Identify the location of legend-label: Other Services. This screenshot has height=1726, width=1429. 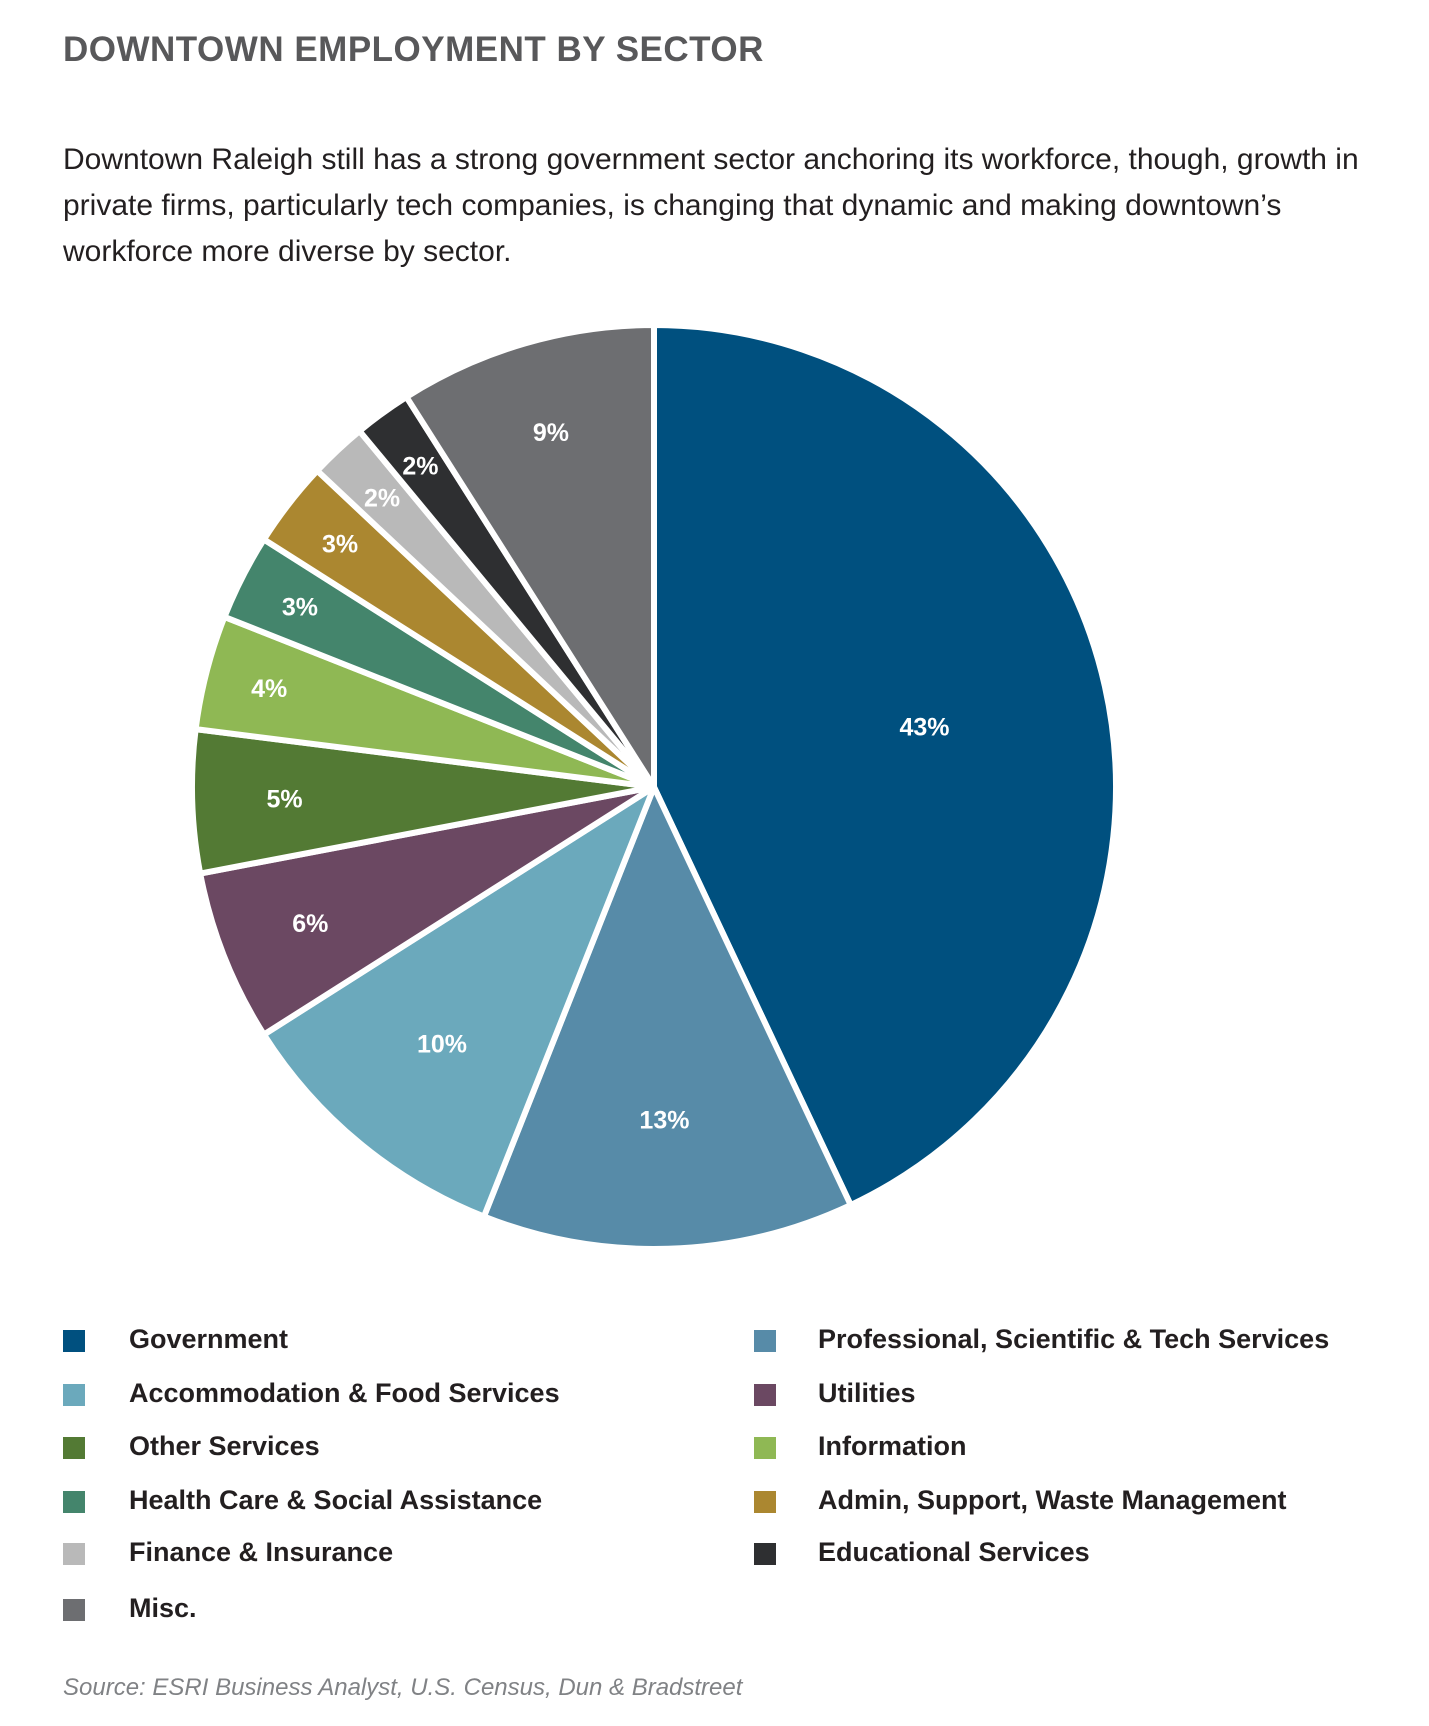
(224, 1446).